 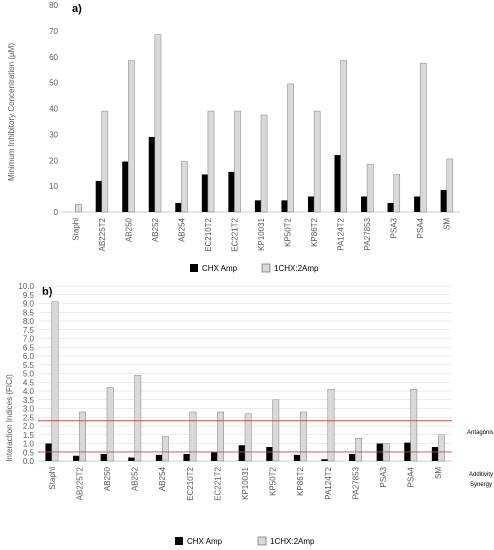 I want to click on bar-chx-amp-kp86t2, so click(x=311, y=204).